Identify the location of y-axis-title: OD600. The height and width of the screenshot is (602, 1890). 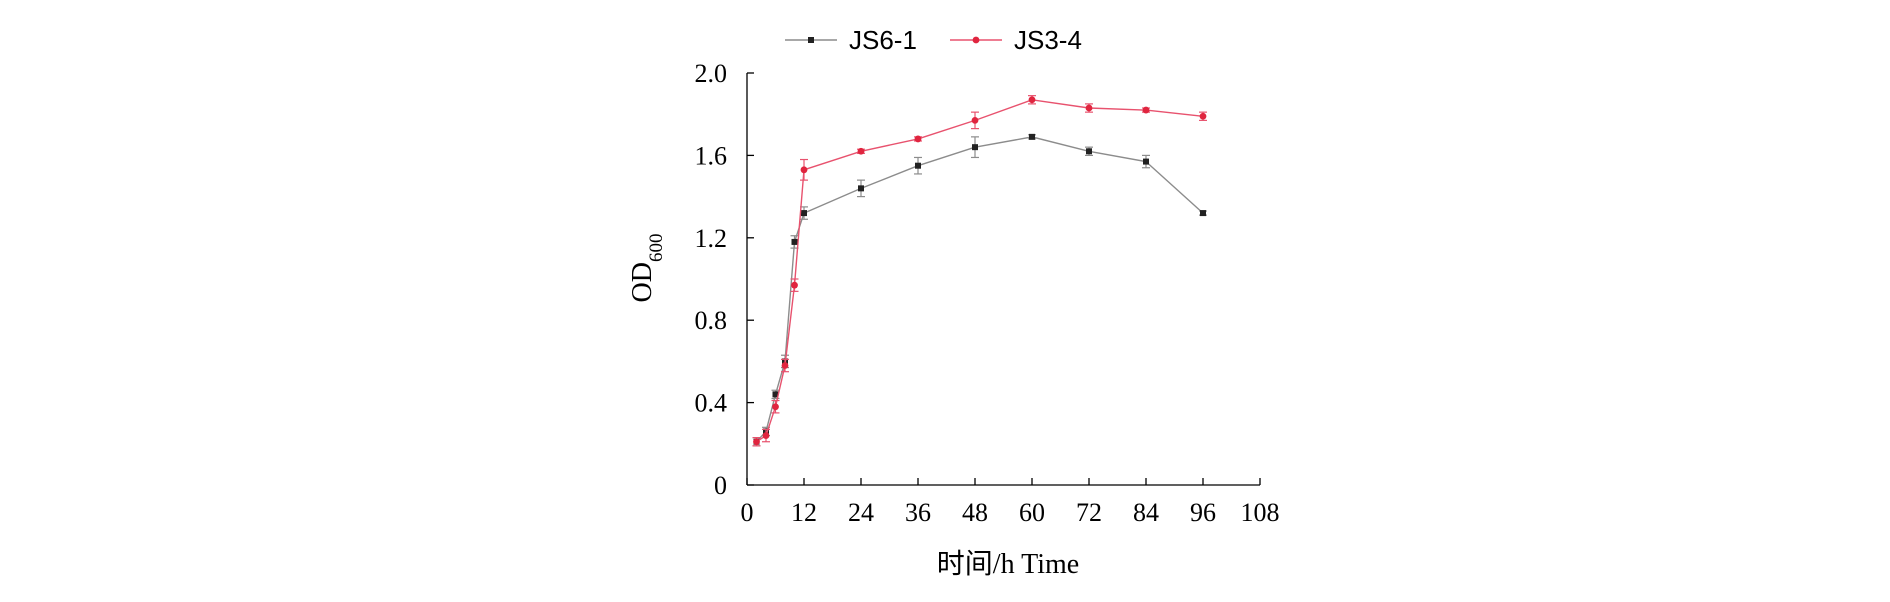
(647, 268).